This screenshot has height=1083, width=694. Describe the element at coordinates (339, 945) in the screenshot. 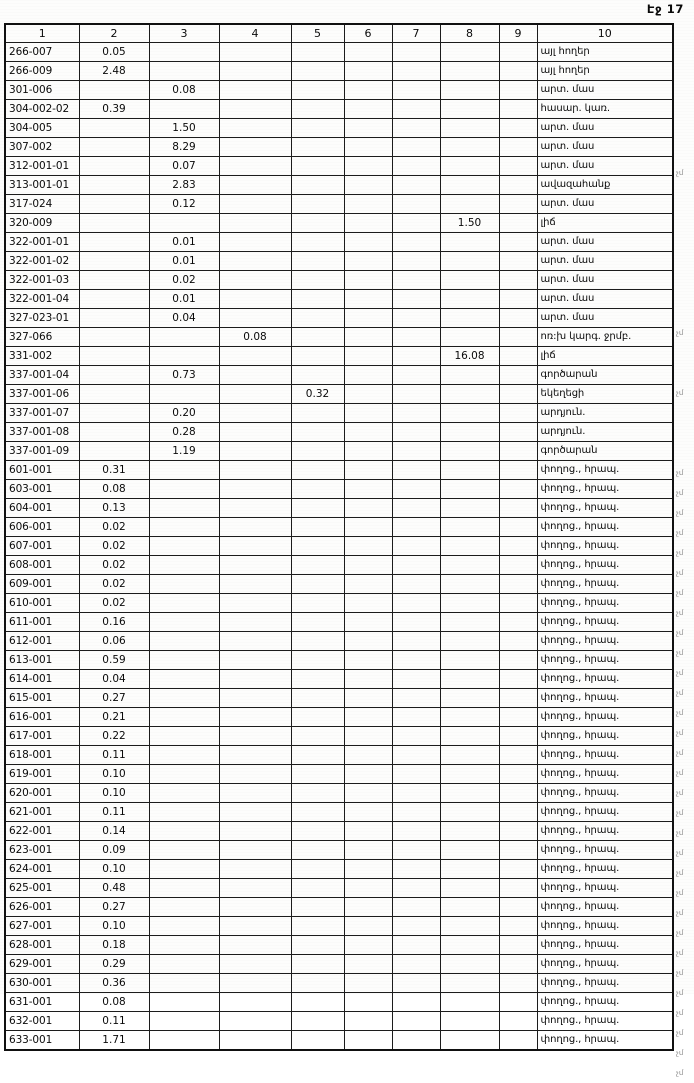

I see `table-row: 628-001 0.18 փողոց., հրապ.` at that location.